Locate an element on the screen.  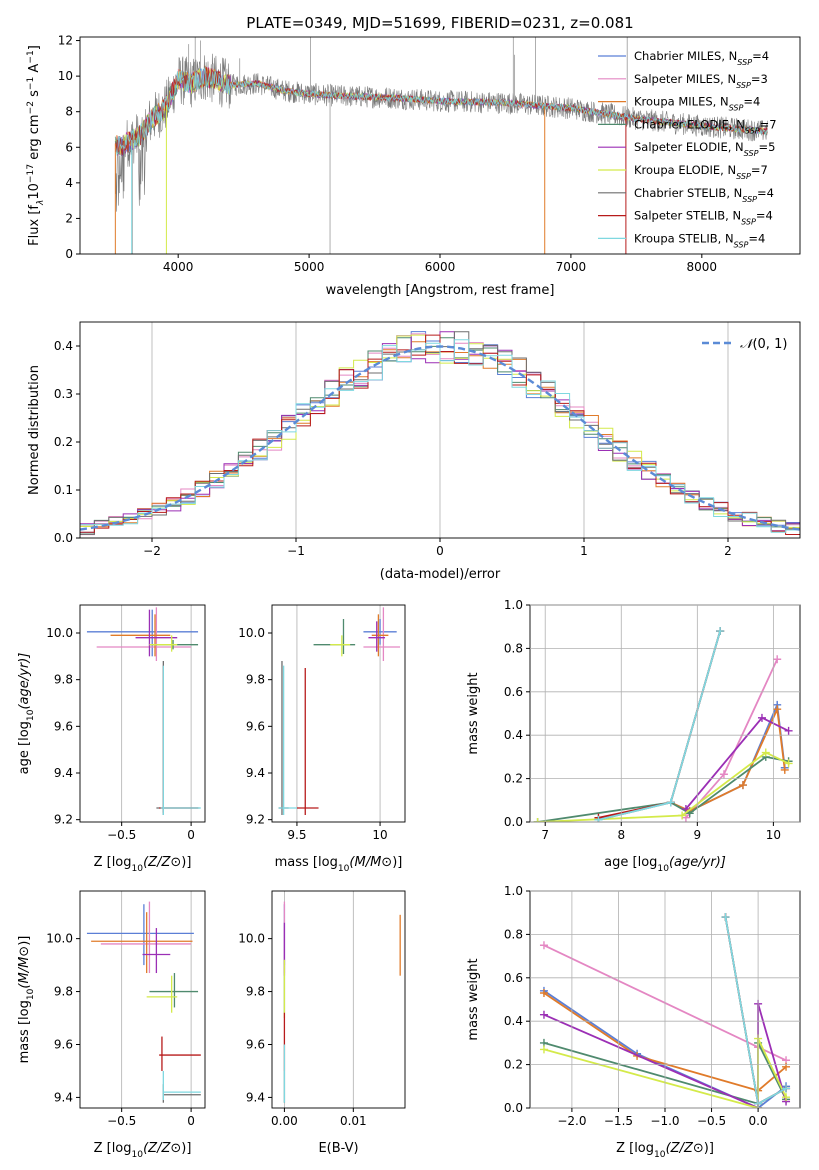
legend-label-chabrier-stelib-part: =4 is located at coordinates (765, 193).